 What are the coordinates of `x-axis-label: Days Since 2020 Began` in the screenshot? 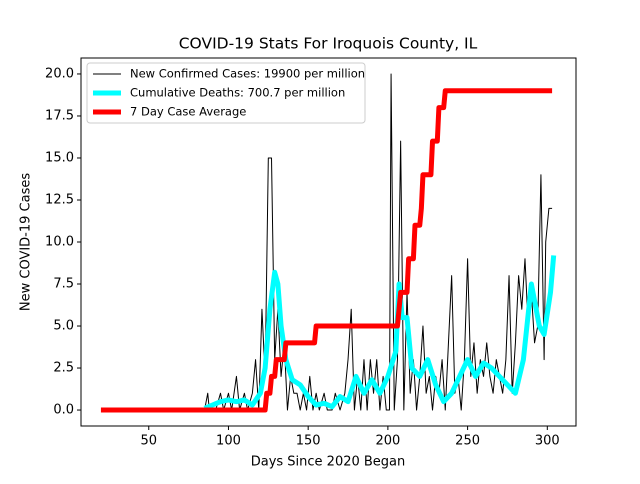 It's located at (328, 462).